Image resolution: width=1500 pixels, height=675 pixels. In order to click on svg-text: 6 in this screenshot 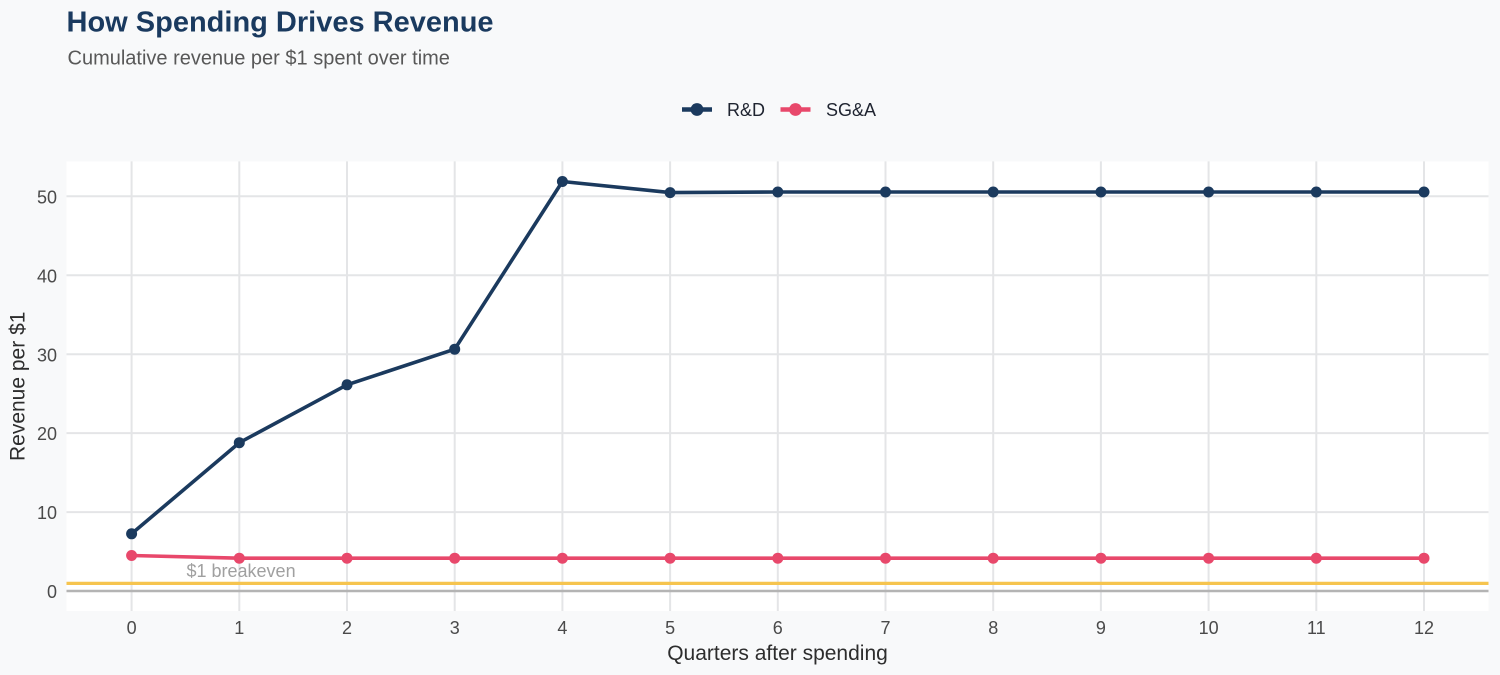, I will do `click(778, 628)`.